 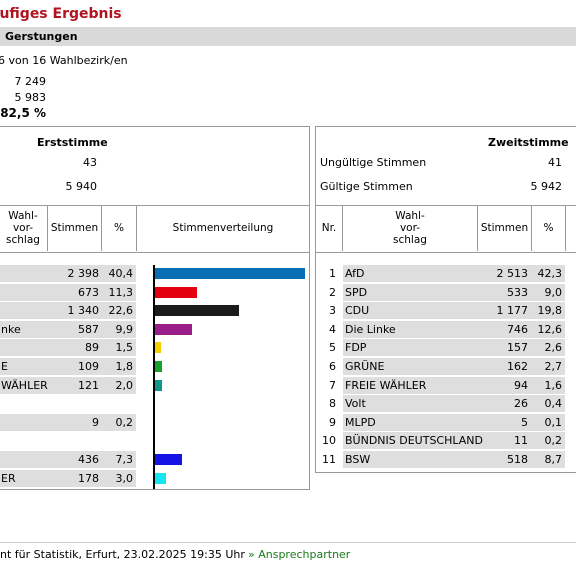 I want to click on wahlberechtigte-value: 7 249, so click(x=30, y=81).